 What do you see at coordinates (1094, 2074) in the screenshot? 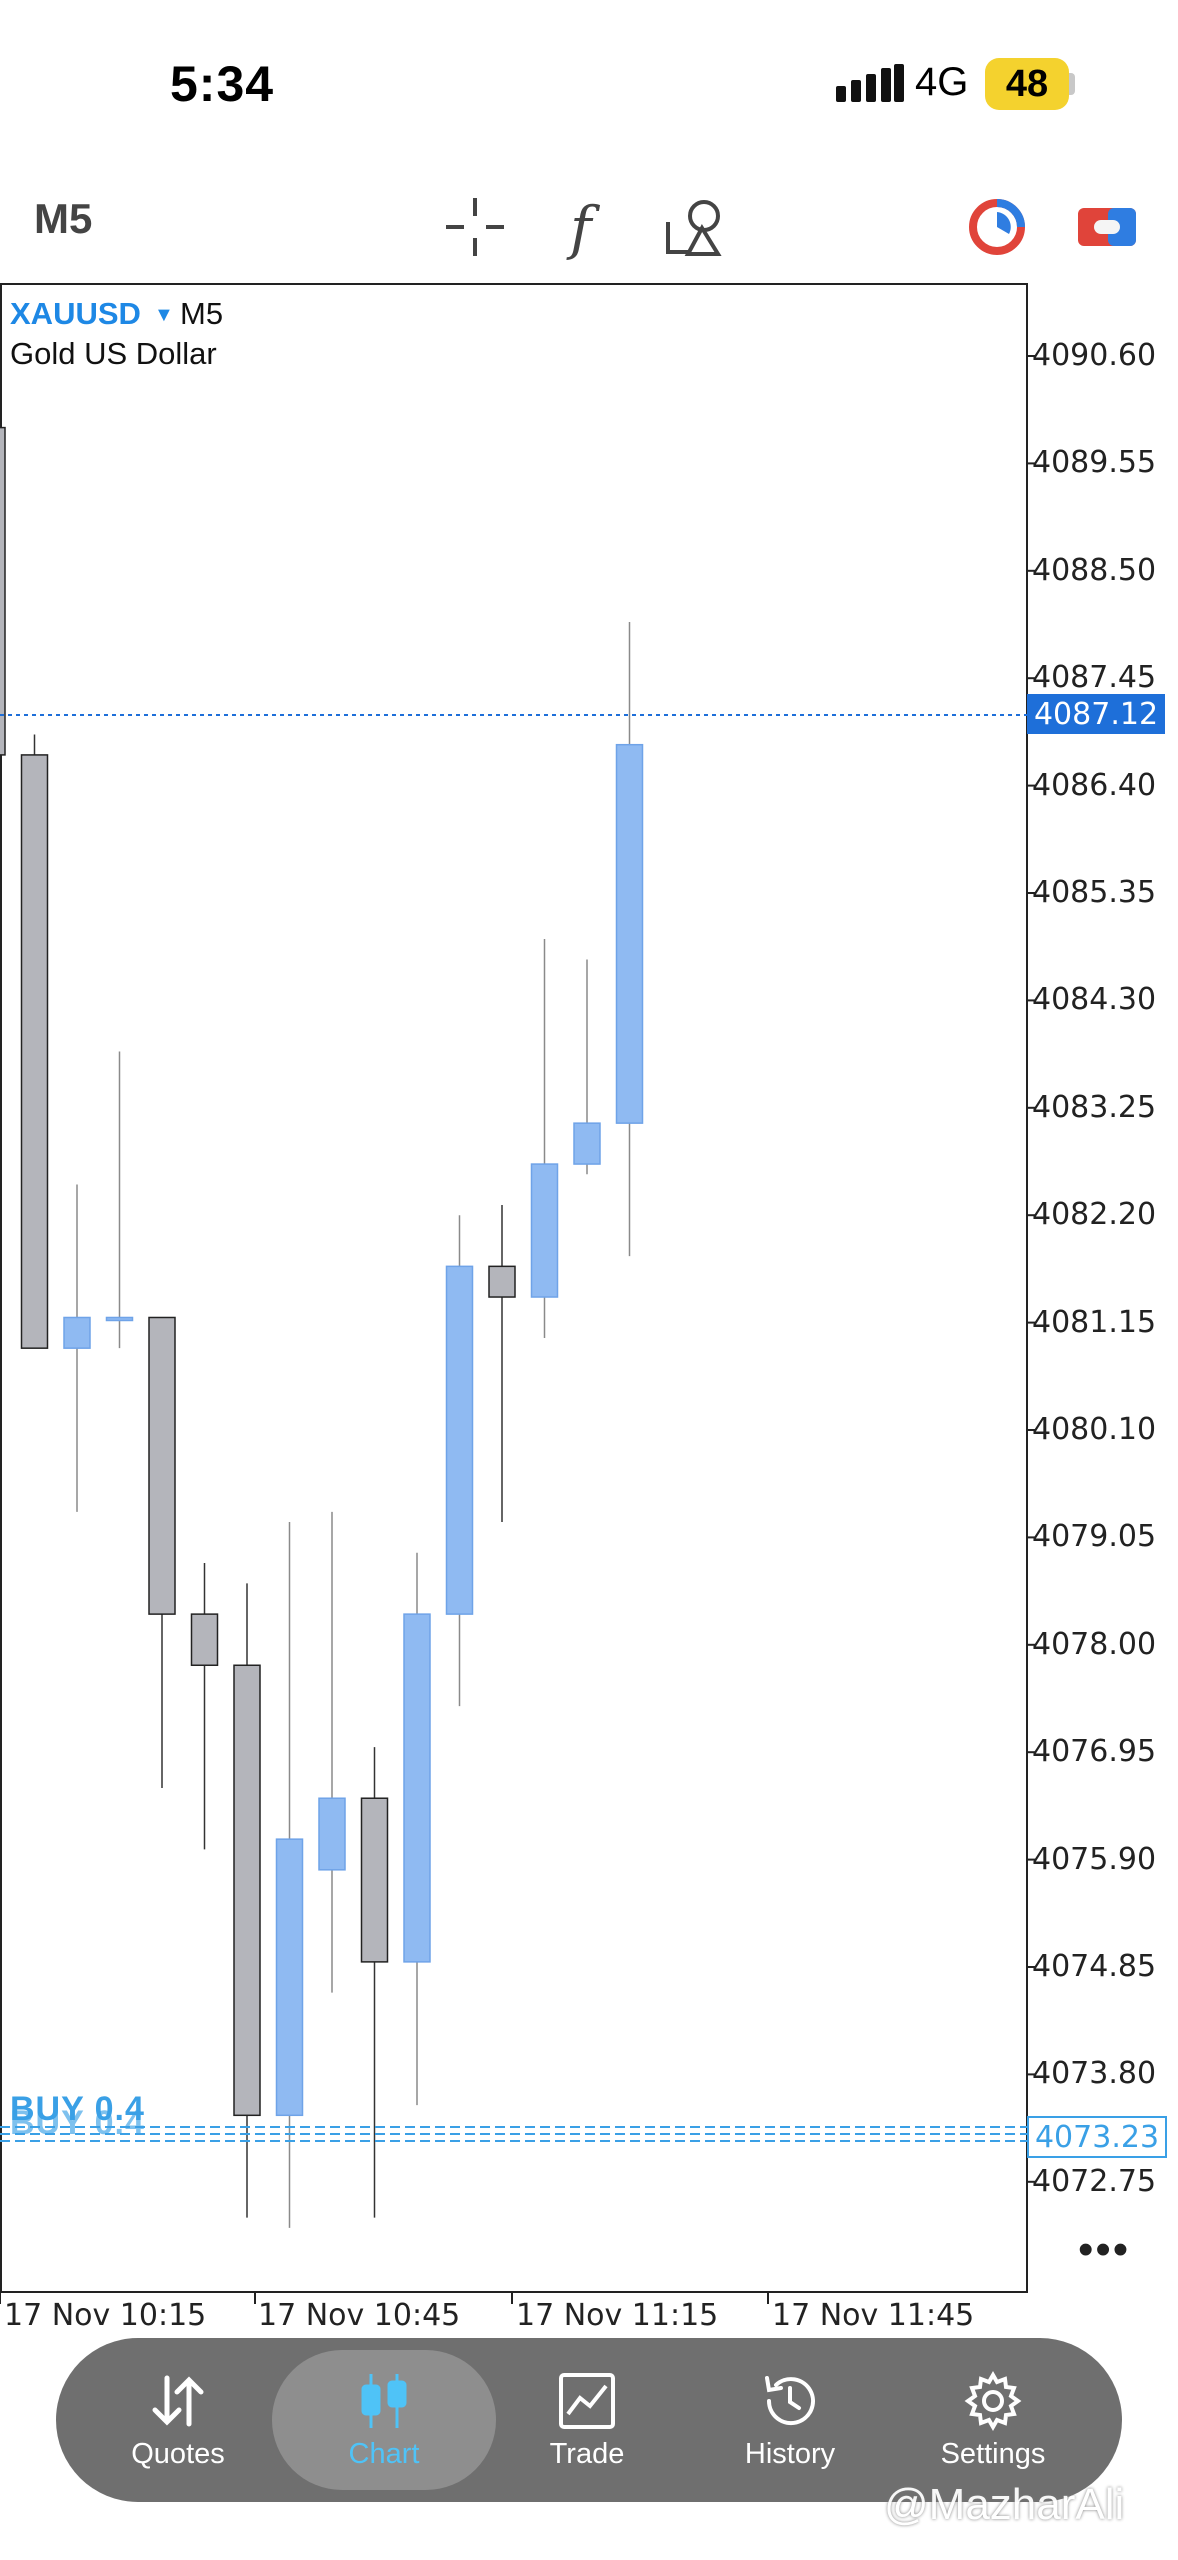
I see `price-axis-label: 4073.80` at bounding box center [1094, 2074].